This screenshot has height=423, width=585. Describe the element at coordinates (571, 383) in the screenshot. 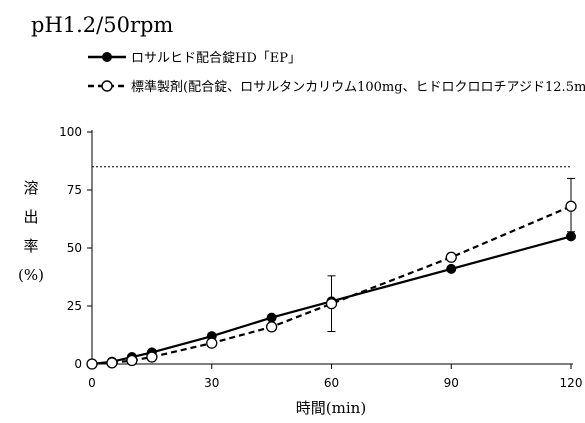

I see `x-tick-label: 120` at that location.